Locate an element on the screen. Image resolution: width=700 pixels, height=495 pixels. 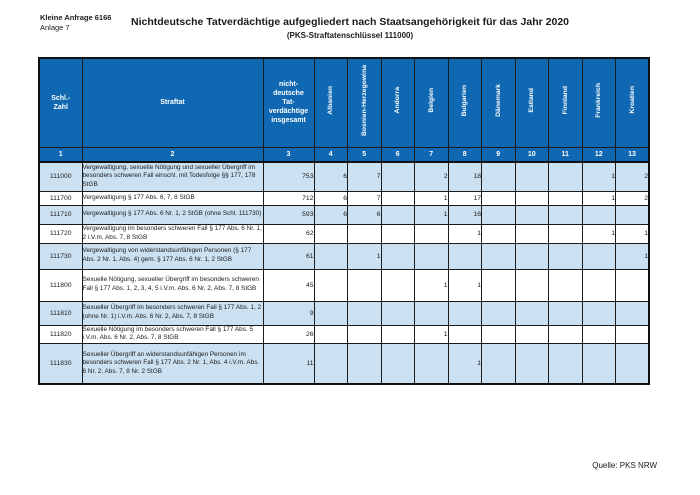
column-header-schl-zahl: Schl.- Zahl is located at coordinates (60, 102).